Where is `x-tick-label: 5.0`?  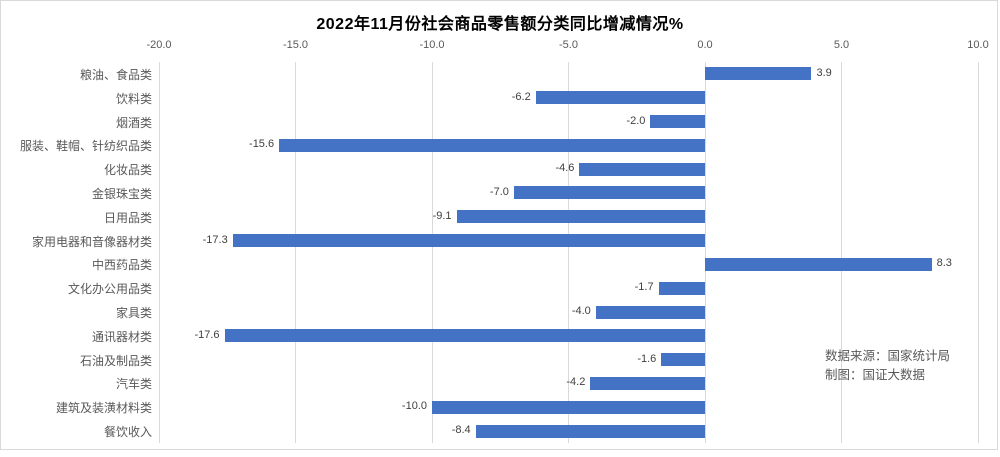
x-tick-label: 5.0 is located at coordinates (841, 45).